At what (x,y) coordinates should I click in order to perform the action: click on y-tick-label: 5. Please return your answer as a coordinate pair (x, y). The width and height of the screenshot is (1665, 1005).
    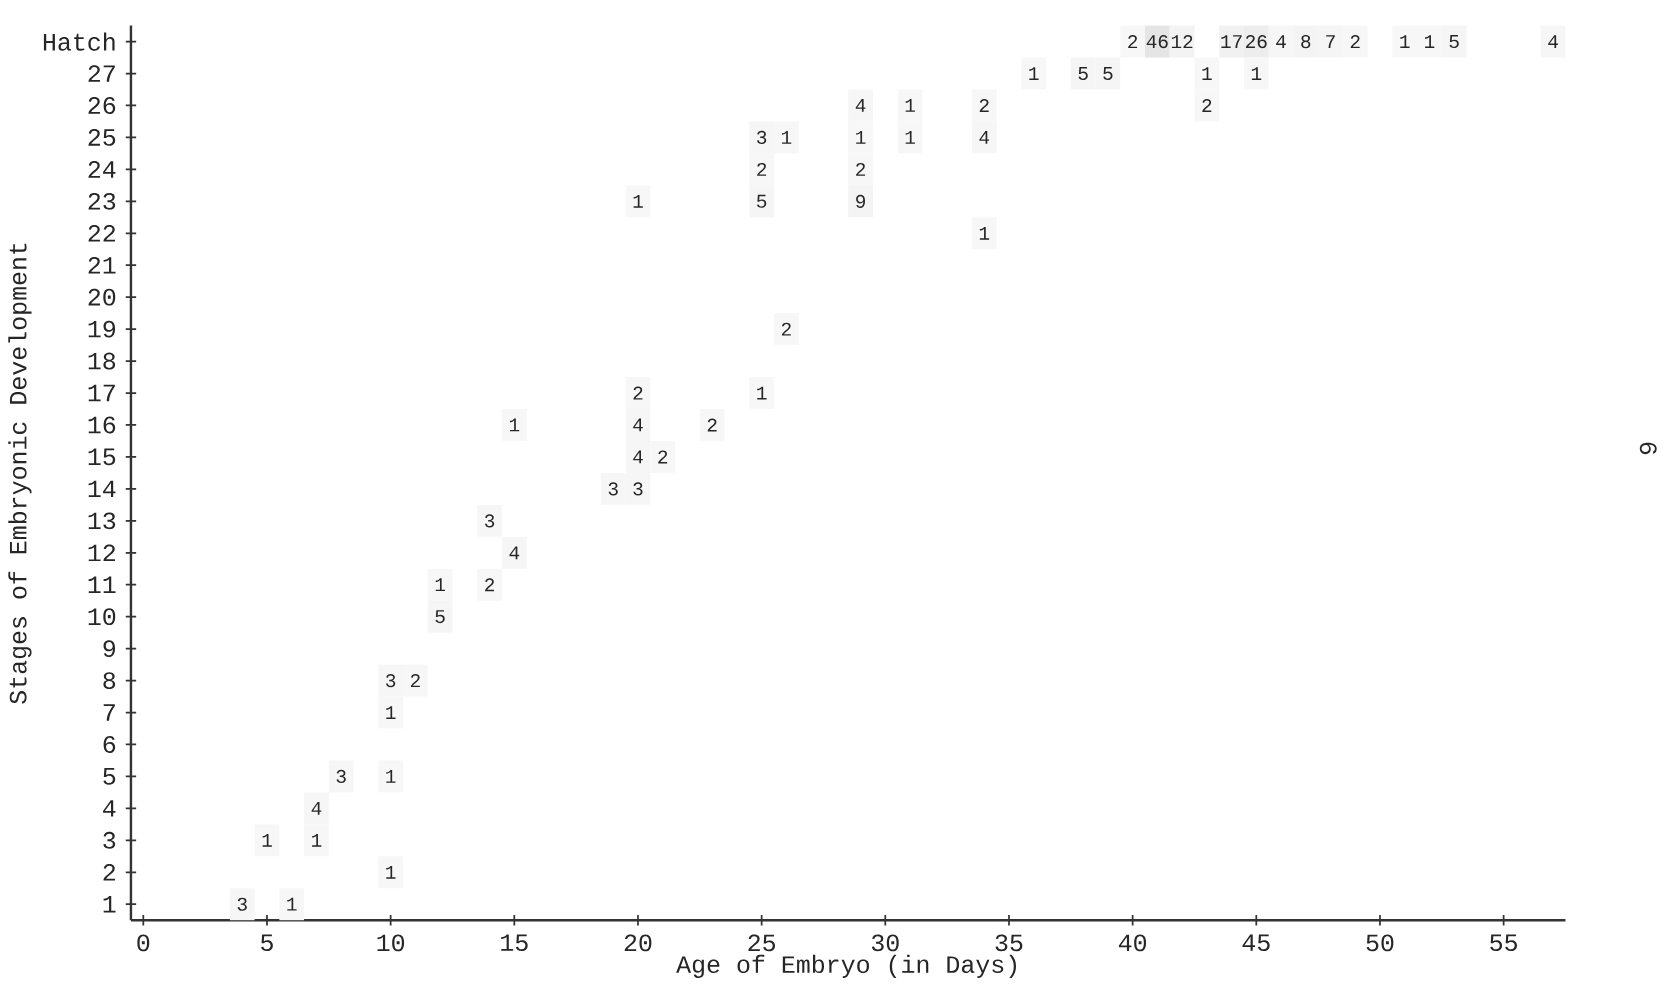
    Looking at the image, I should click on (109, 776).